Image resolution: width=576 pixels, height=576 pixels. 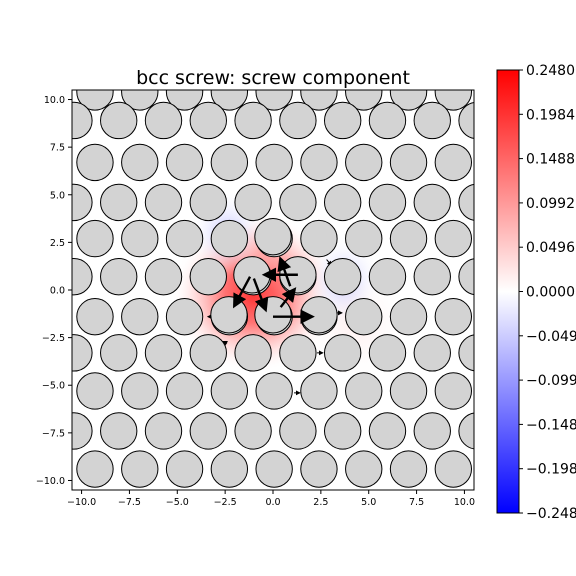 I want to click on arrow-layer, so click(x=274, y=290).